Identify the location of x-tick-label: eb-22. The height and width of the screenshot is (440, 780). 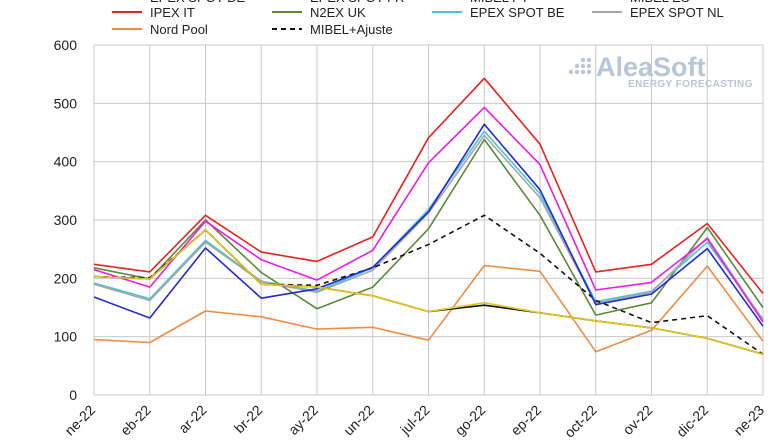
(135, 420).